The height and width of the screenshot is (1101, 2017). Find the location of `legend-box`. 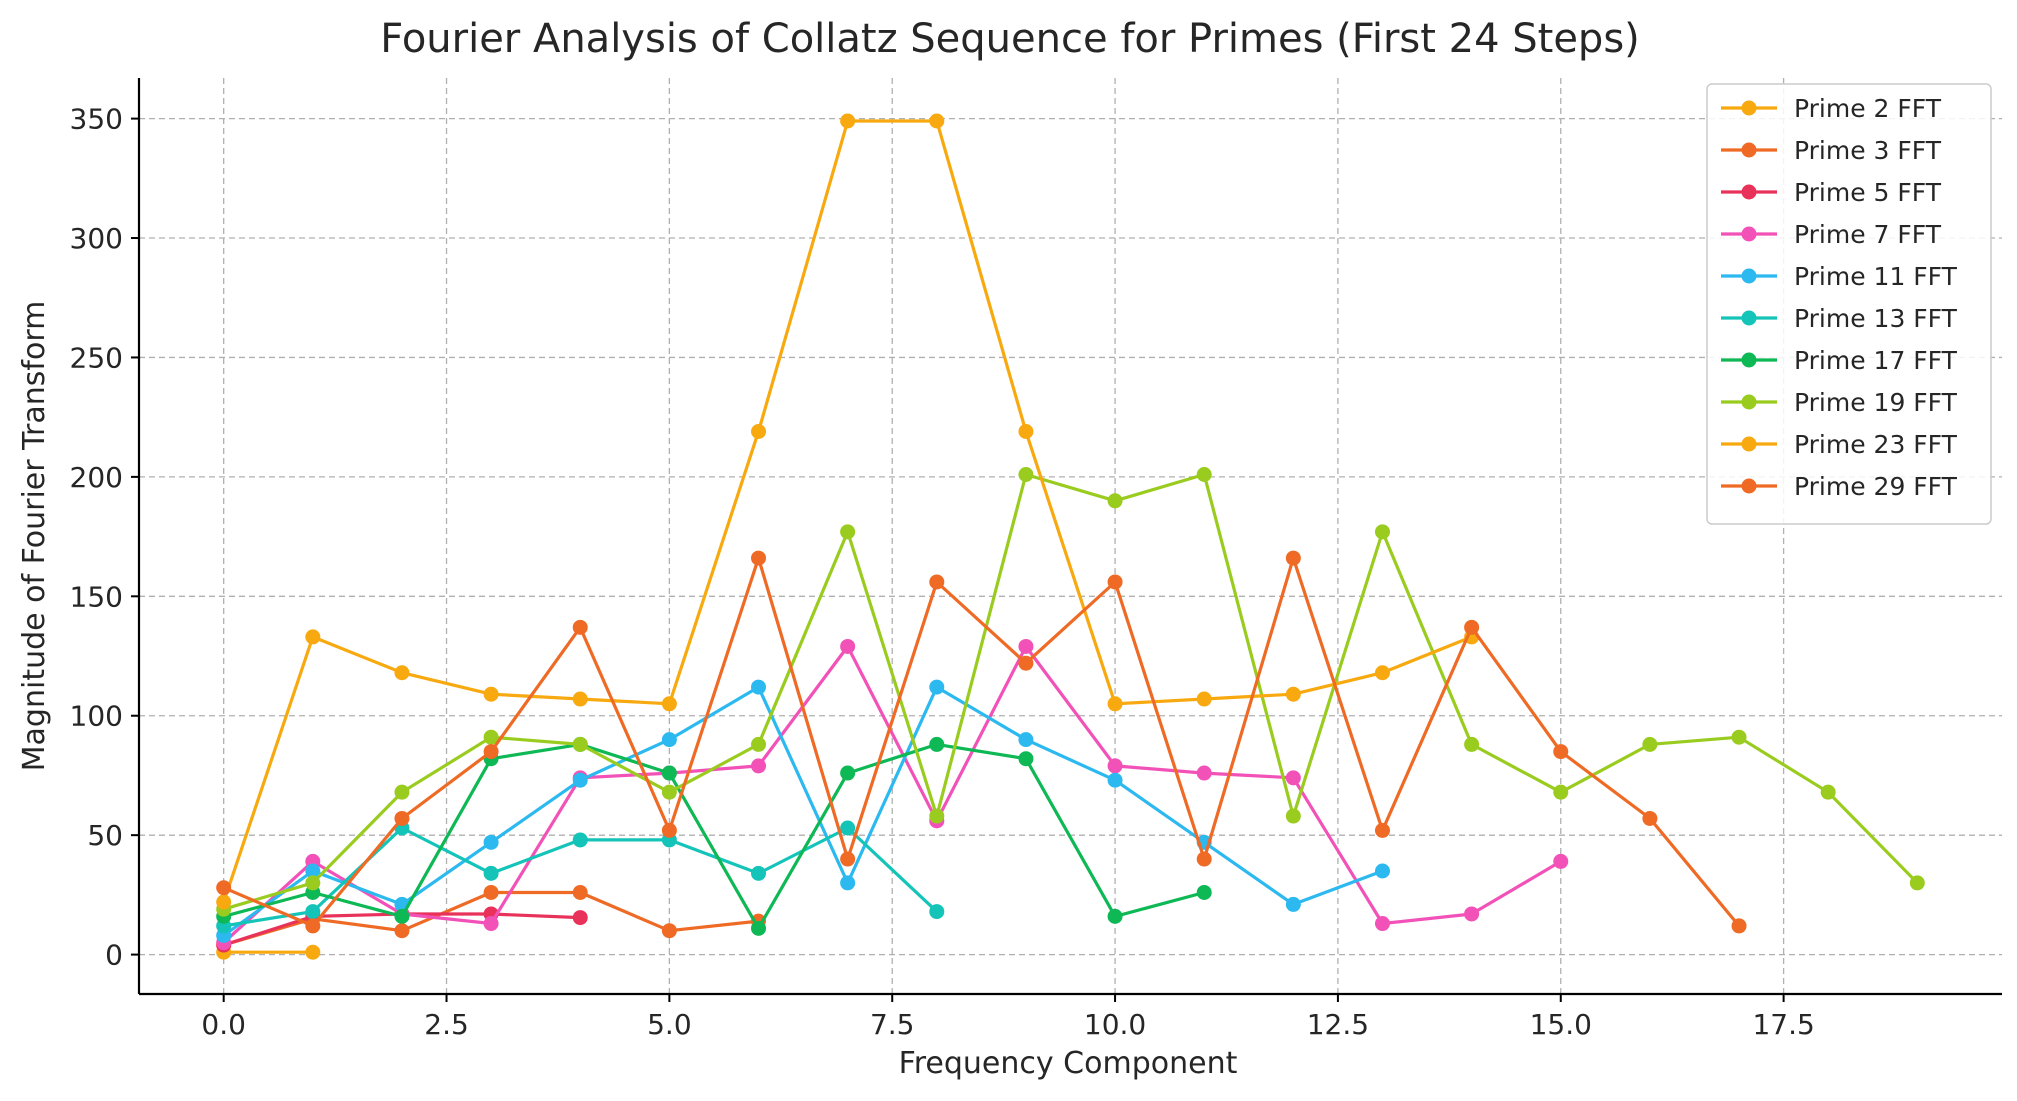

legend-box is located at coordinates (1849, 304).